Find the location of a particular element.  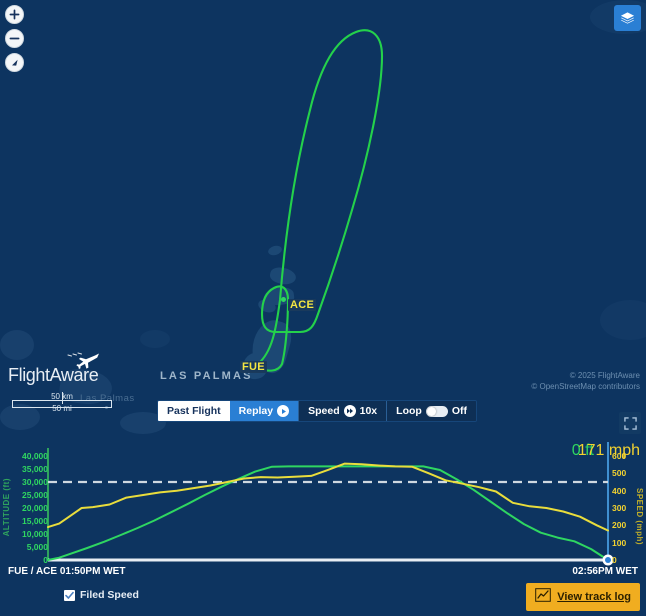

altitude-tick-label: 20,000 is located at coordinates (35, 508).